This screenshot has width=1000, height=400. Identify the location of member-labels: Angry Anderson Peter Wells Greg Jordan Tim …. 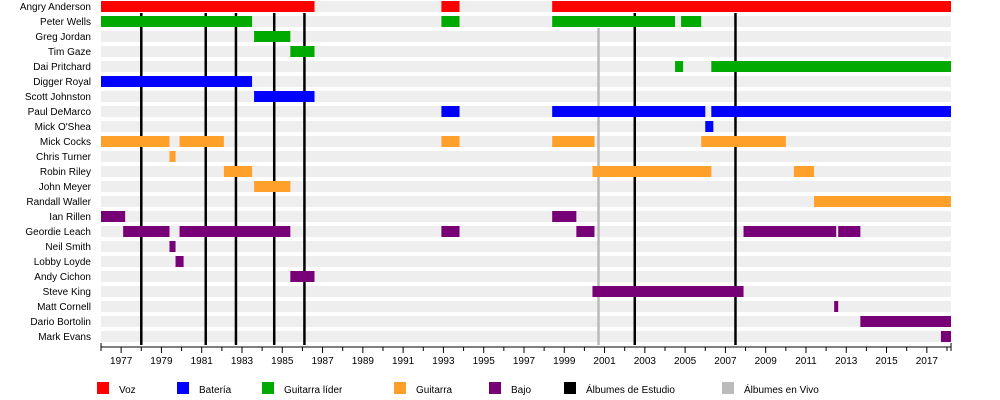
(56, 172).